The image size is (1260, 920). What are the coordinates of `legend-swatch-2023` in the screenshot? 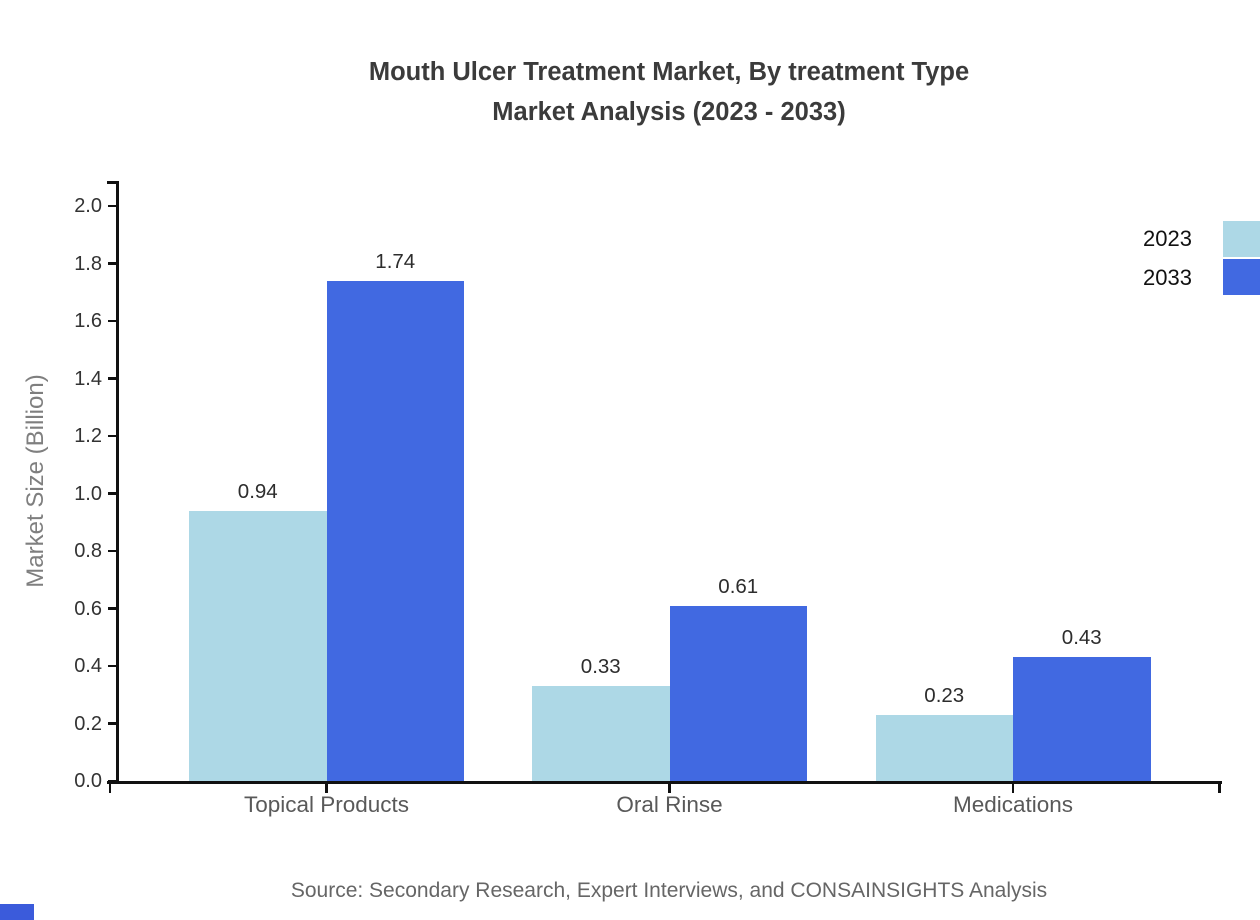 It's located at (1241, 239).